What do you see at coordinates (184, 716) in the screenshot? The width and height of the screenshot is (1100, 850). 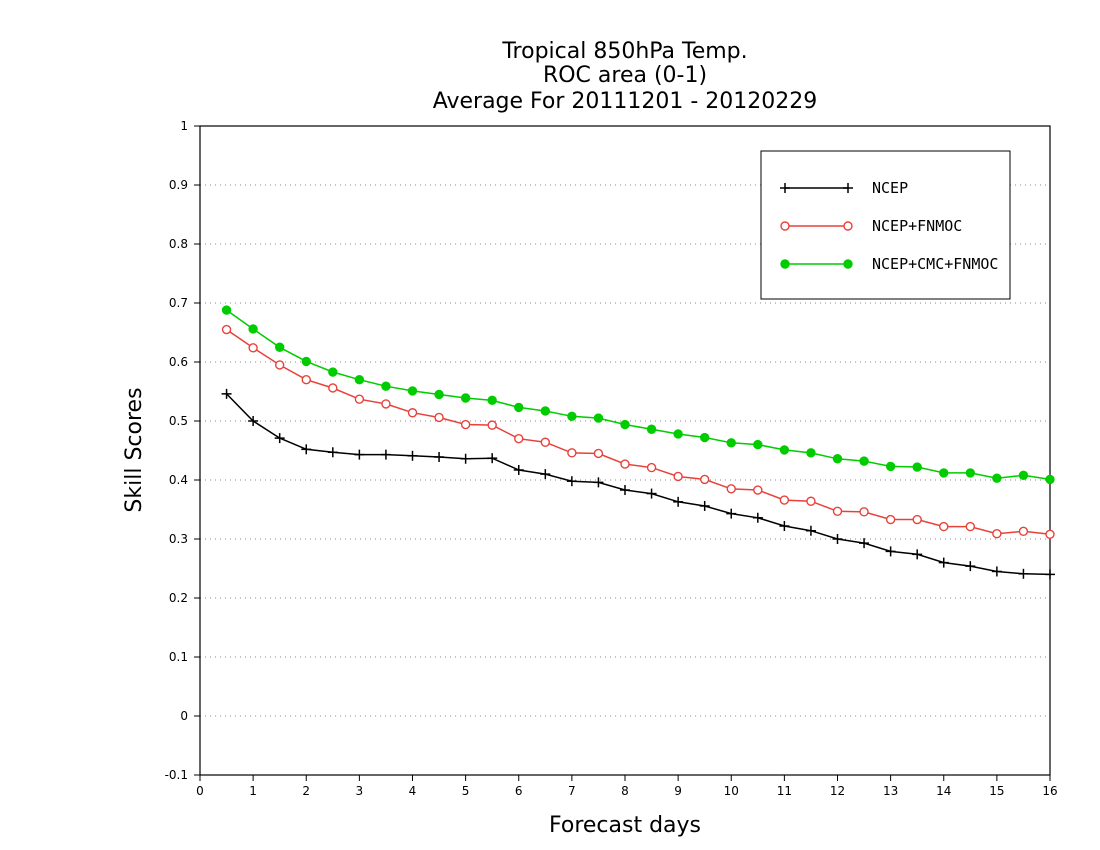 I see `y-tick-label: 0` at bounding box center [184, 716].